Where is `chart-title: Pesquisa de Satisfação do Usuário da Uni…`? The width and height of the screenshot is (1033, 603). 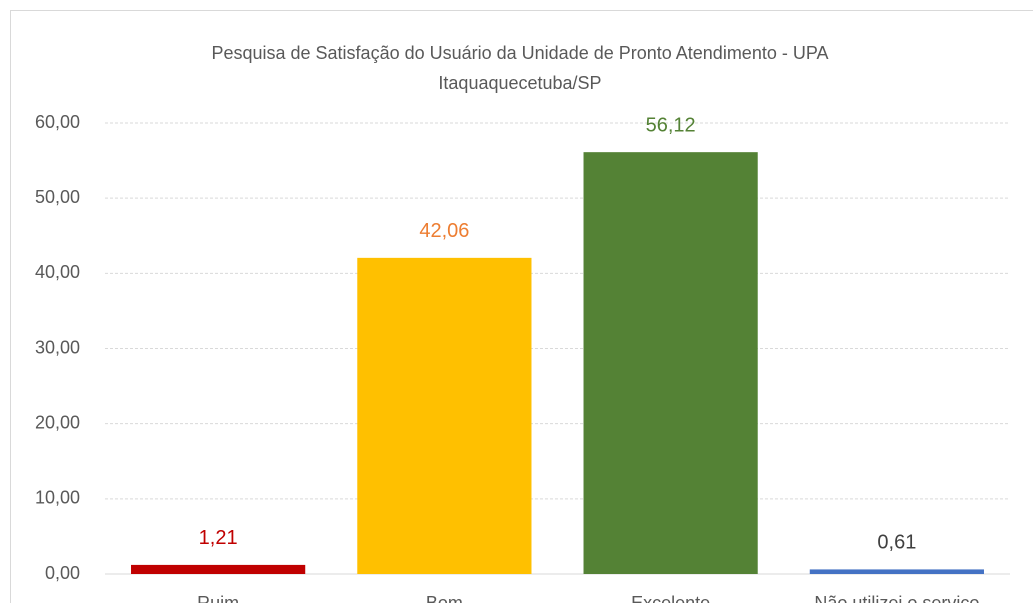
chart-title: Pesquisa de Satisfação do Usuário da Uni… is located at coordinates (520, 68).